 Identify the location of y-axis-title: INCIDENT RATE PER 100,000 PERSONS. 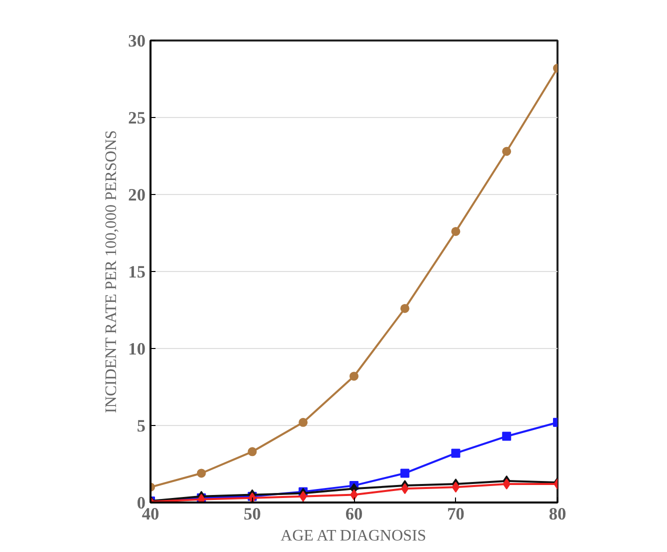
(111, 272).